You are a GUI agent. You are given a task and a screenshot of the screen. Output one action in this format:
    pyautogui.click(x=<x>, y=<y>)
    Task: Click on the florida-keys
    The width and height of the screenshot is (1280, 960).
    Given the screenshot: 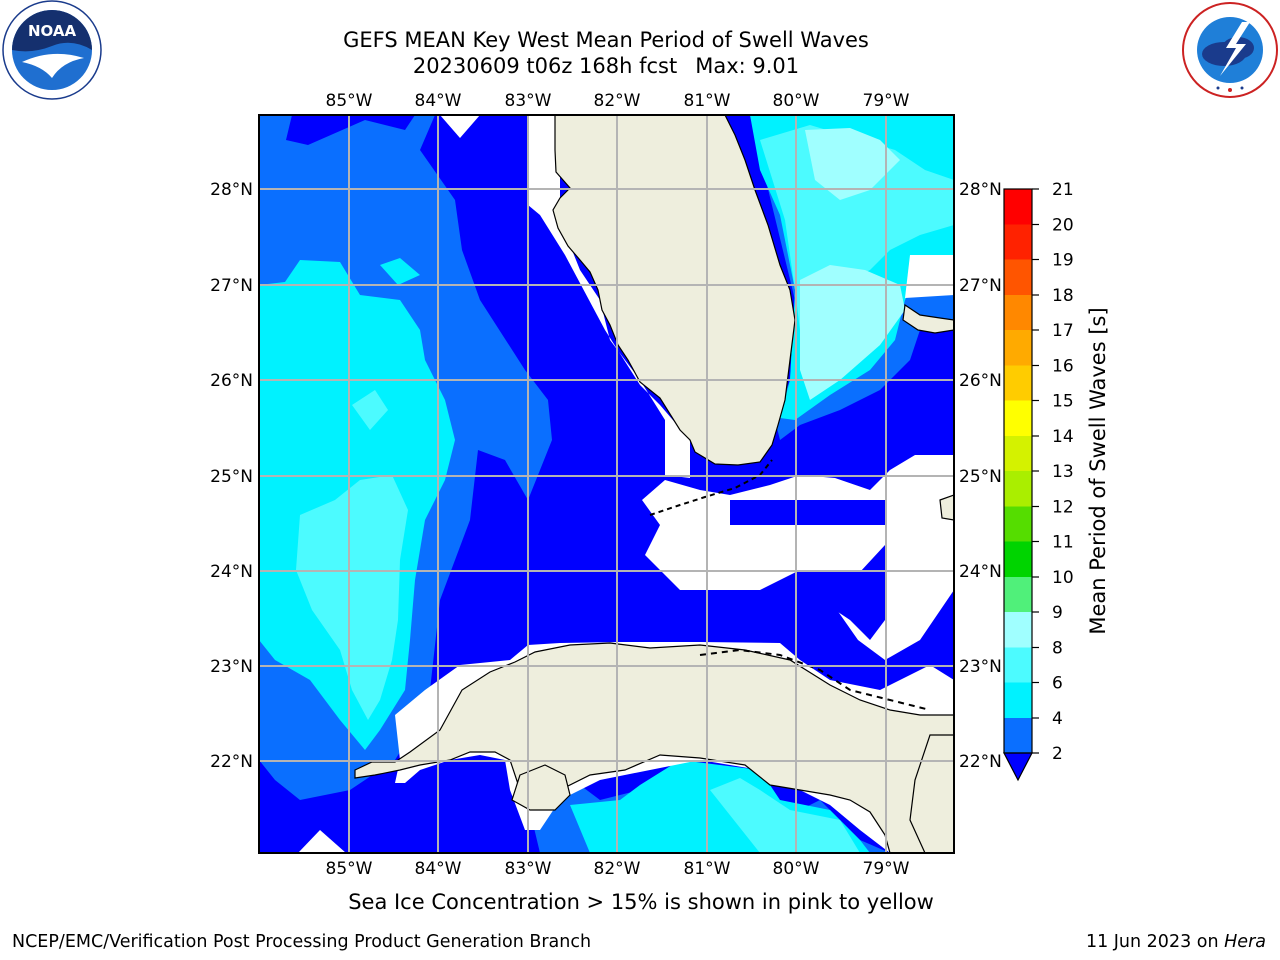 What is the action you would take?
    pyautogui.click(x=711, y=487)
    